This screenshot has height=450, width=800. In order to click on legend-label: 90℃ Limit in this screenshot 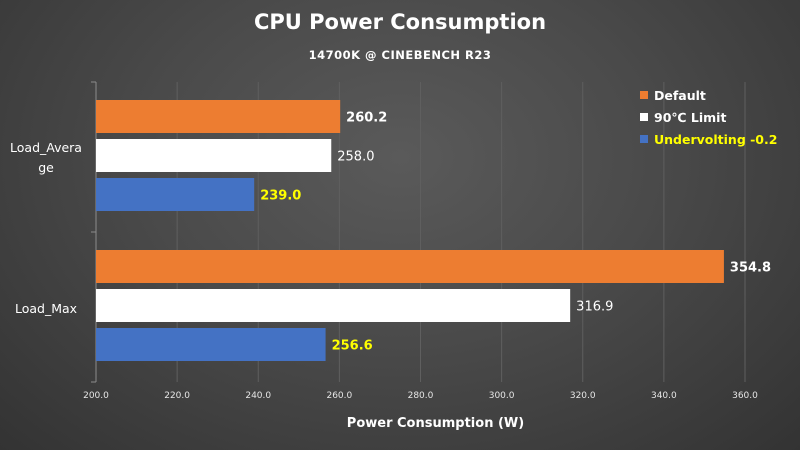, I will do `click(690, 117)`.